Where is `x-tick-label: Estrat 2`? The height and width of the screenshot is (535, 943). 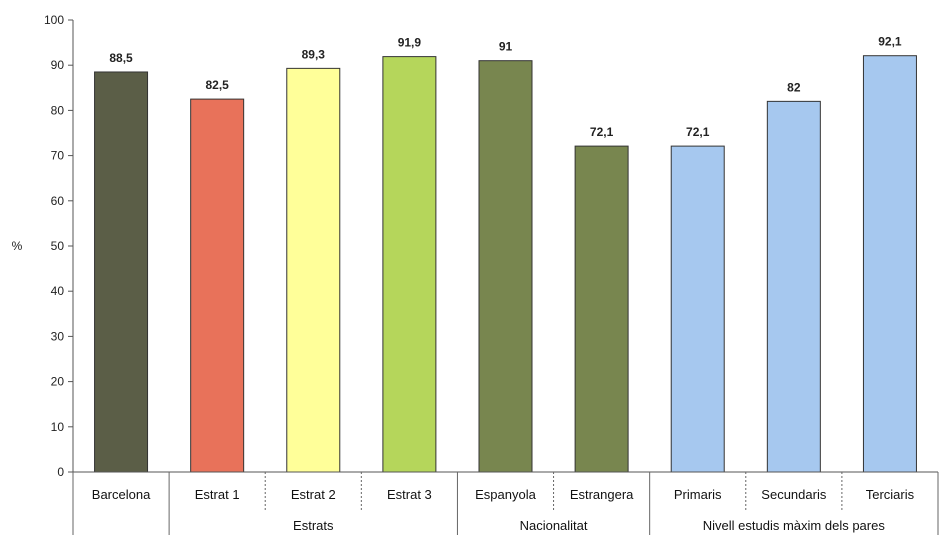
x-tick-label: Estrat 2 is located at coordinates (313, 494).